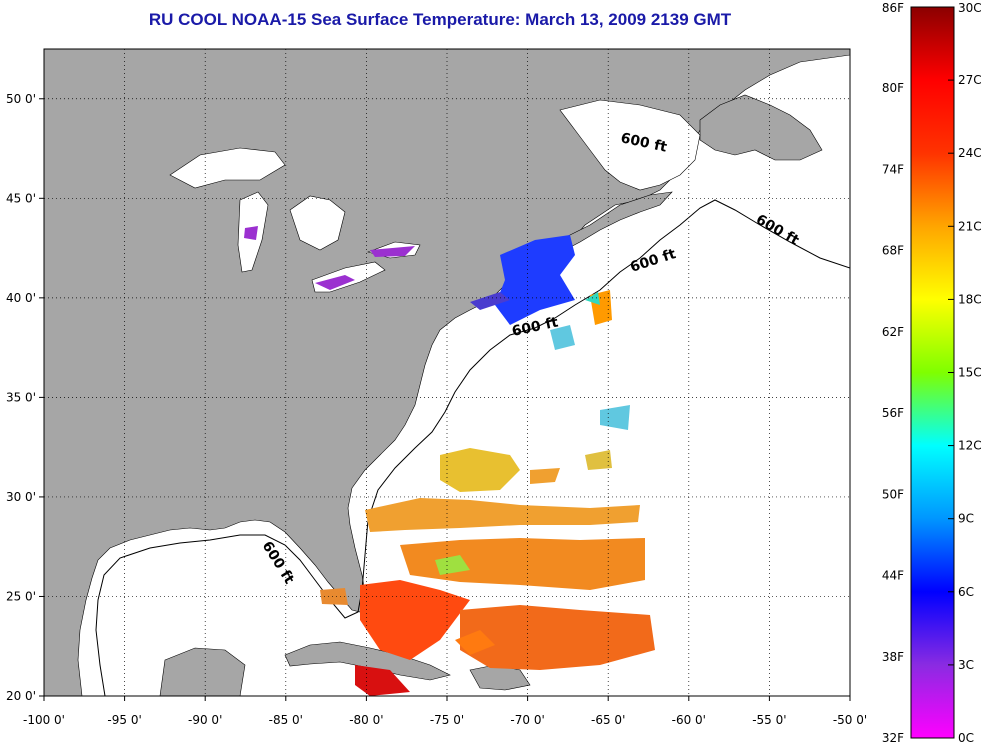 The height and width of the screenshot is (754, 984). What do you see at coordinates (966, 665) in the screenshot?
I see `colorbar-c-label: 3C` at bounding box center [966, 665].